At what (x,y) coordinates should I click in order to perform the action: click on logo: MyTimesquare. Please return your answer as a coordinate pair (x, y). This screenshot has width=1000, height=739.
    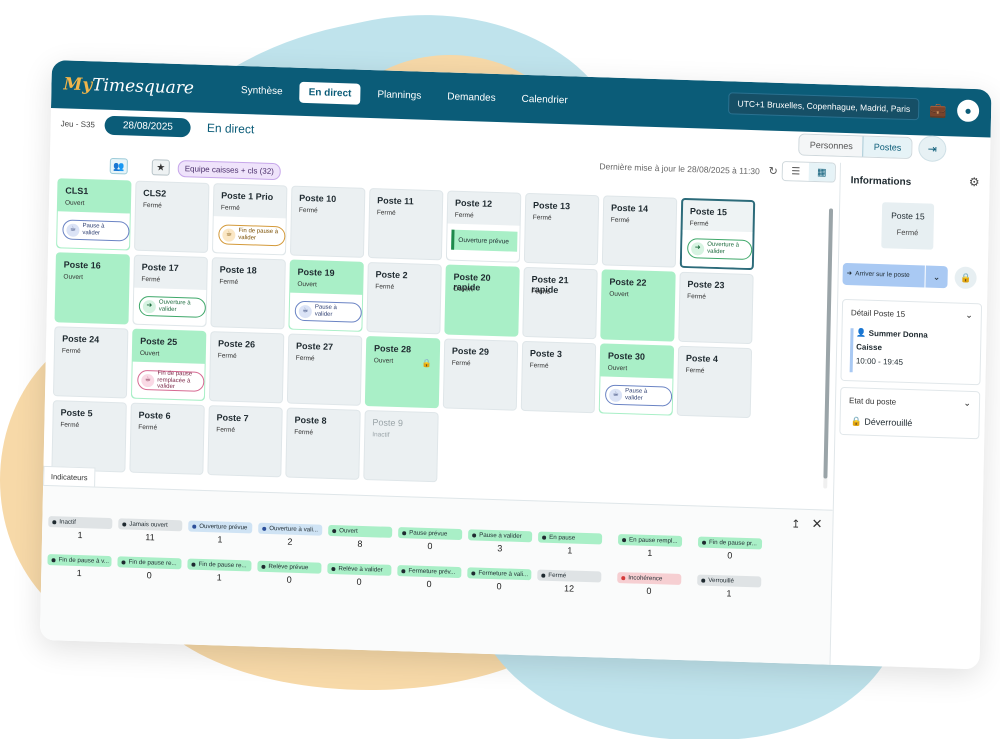
    Looking at the image, I should click on (128, 86).